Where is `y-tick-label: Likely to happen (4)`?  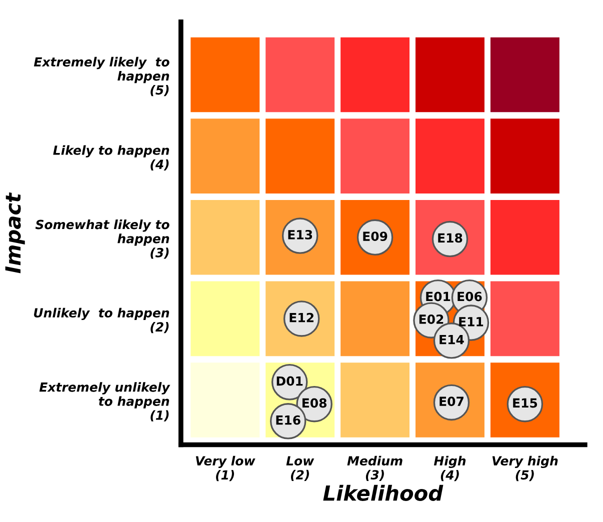
y-tick-label: Likely to happen (4) is located at coordinates (111, 157).